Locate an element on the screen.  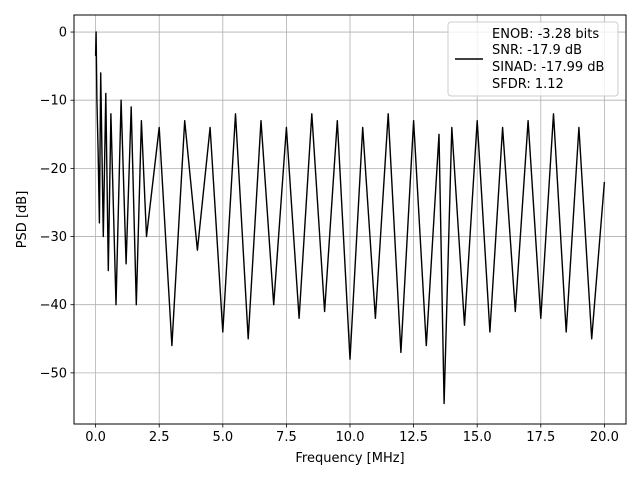
x-tick-label: 20.0 is located at coordinates (604, 437).